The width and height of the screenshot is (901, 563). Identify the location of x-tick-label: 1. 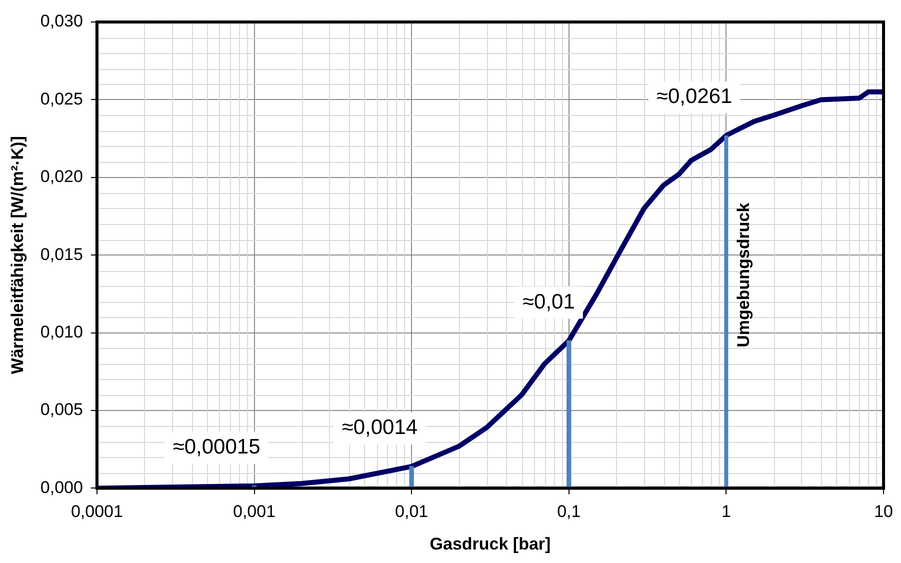
(726, 512).